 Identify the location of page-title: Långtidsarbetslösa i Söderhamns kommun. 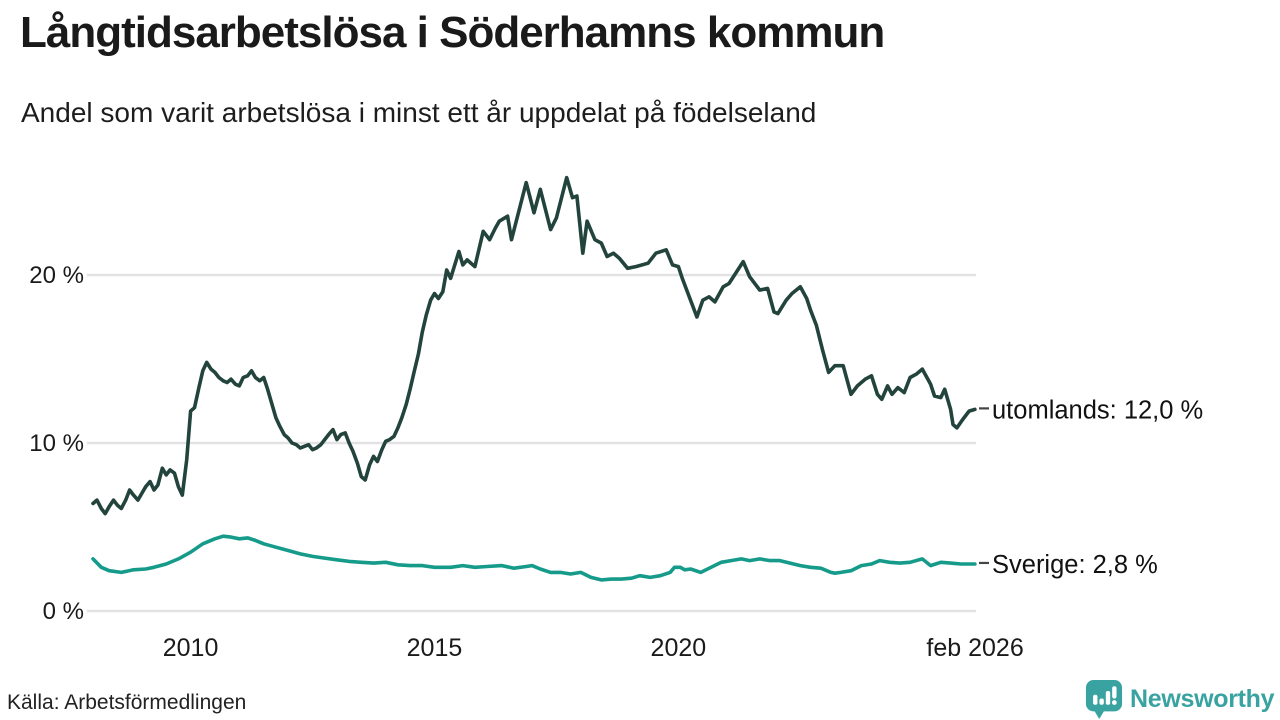
(452, 32).